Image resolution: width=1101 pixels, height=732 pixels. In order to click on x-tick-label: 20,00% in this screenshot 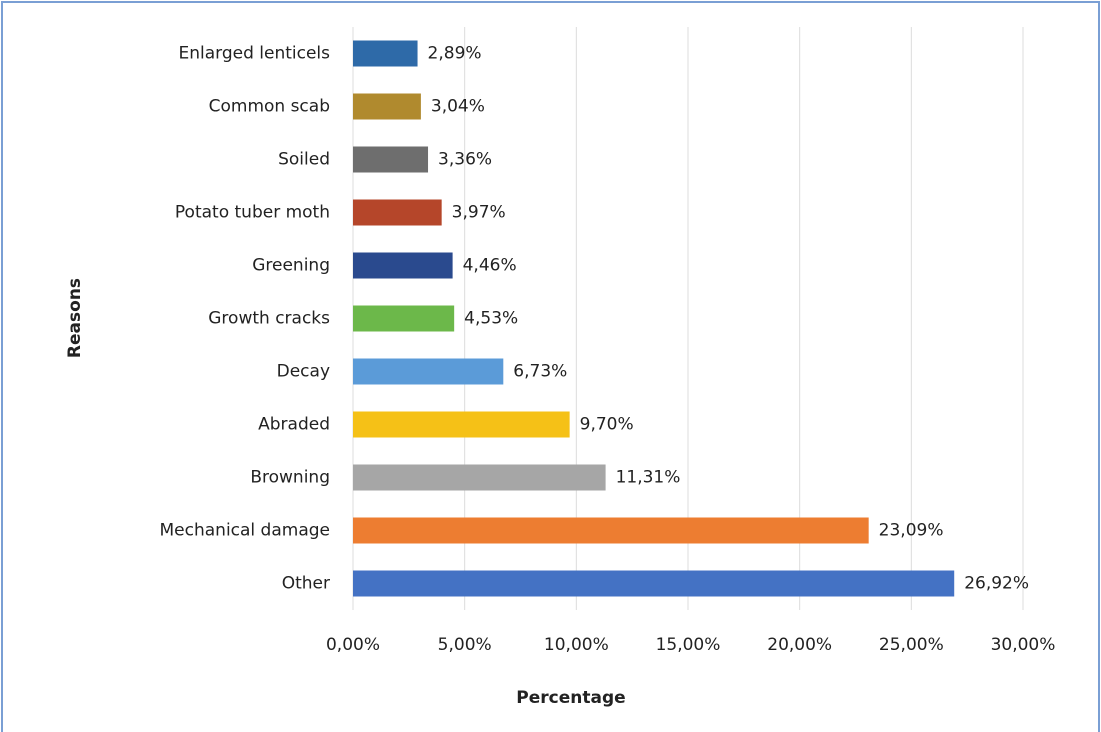, I will do `click(799, 645)`.